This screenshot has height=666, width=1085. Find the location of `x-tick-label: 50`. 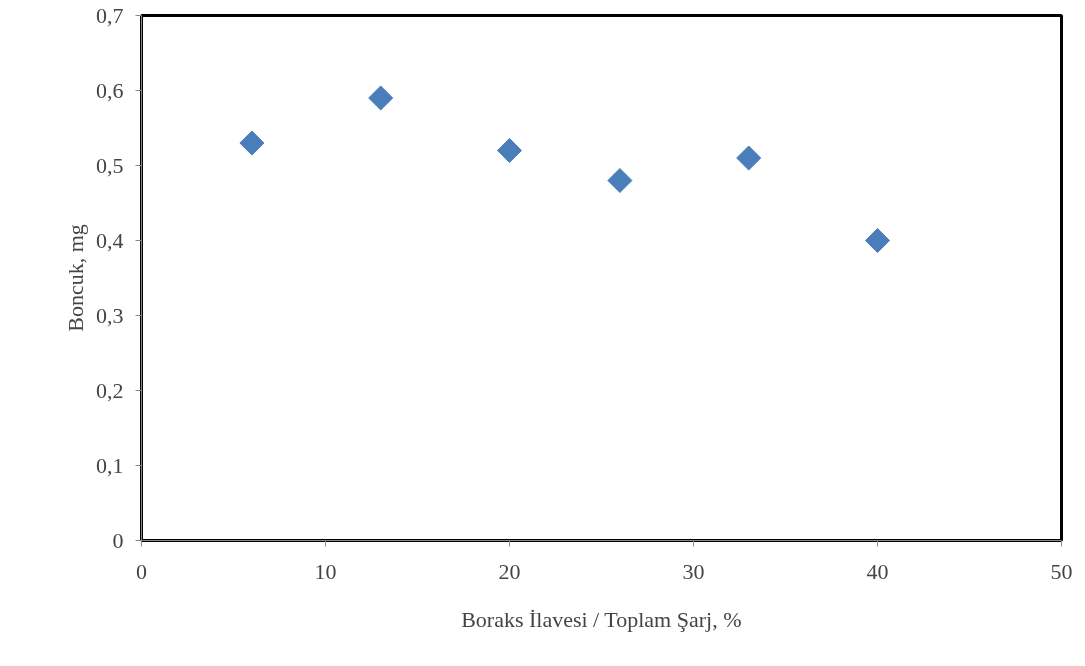

x-tick-label: 50 is located at coordinates (1061, 571).